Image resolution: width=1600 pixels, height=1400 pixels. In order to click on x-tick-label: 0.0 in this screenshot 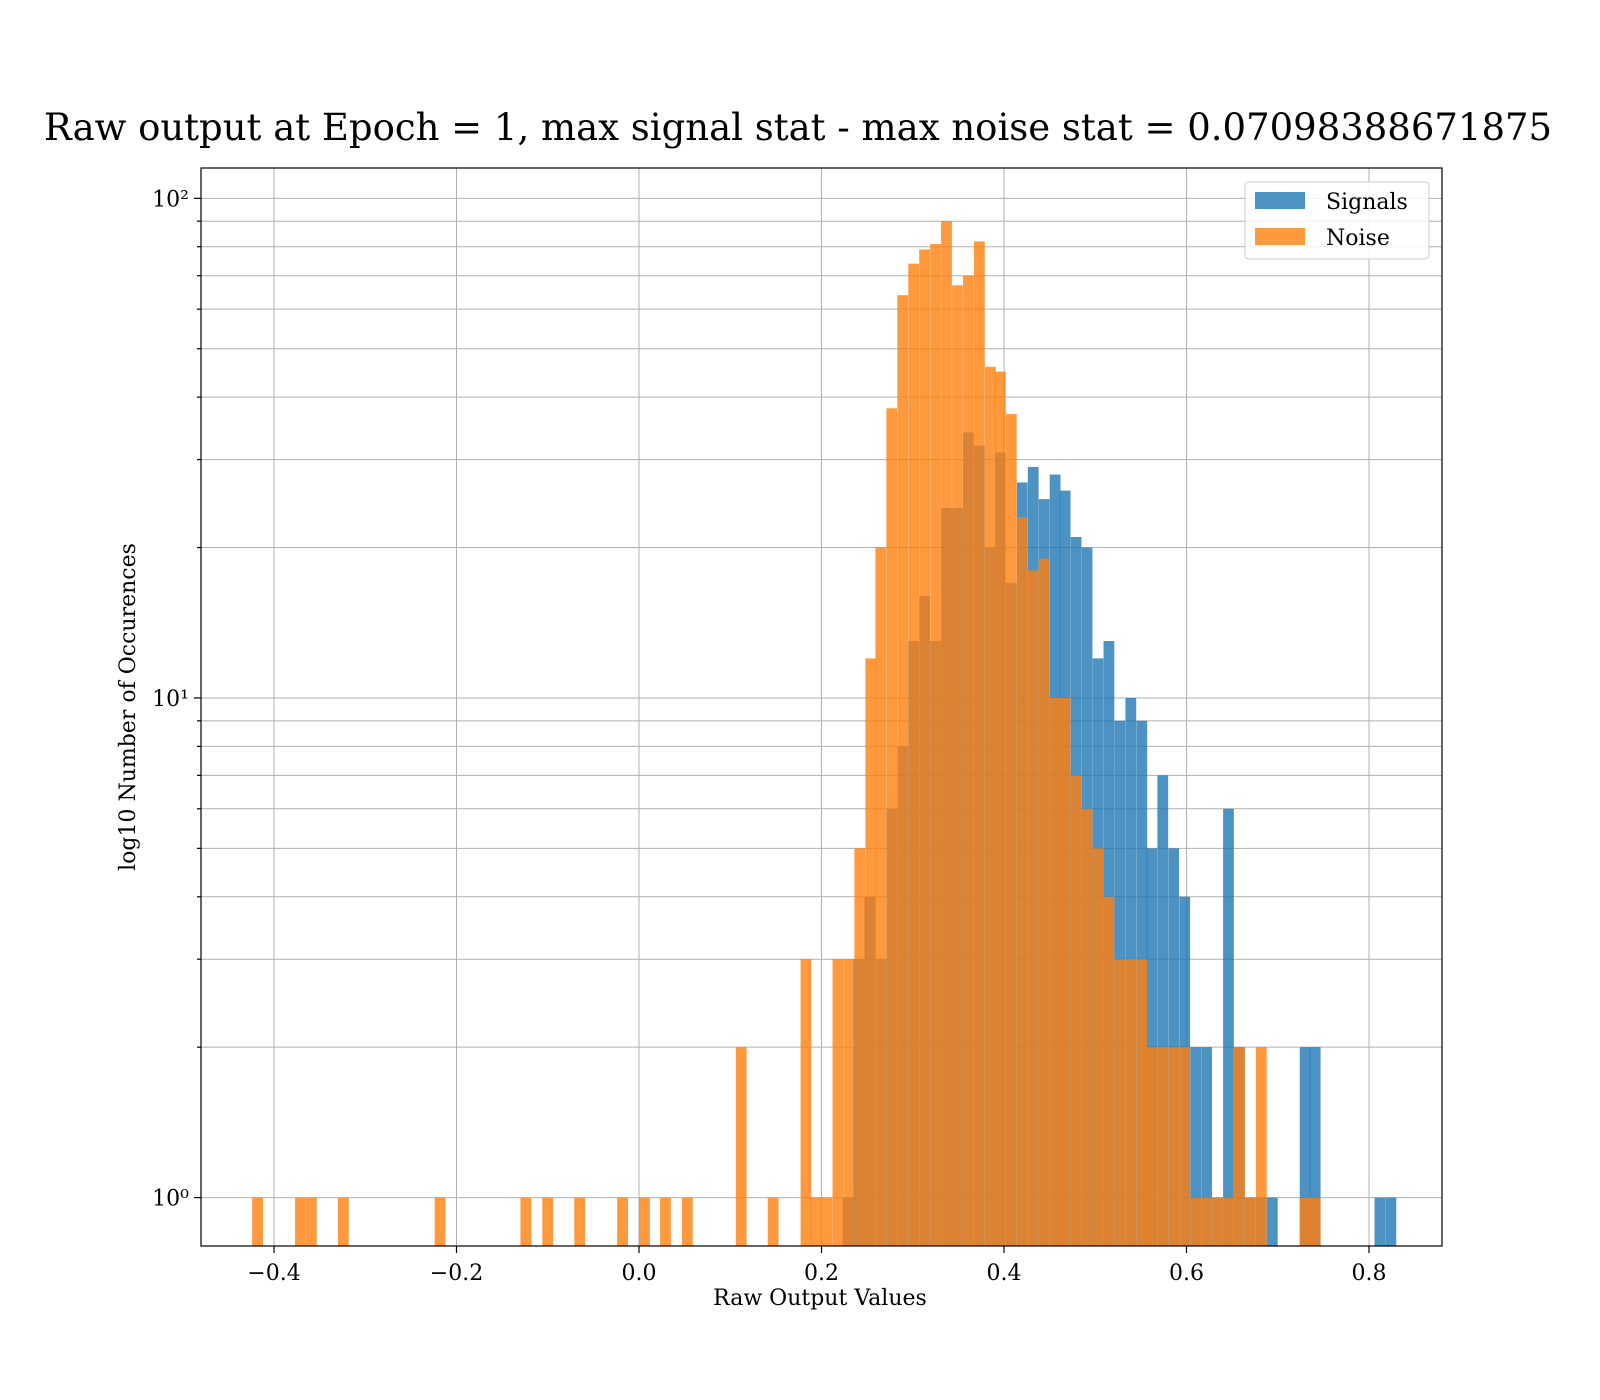, I will do `click(639, 1273)`.